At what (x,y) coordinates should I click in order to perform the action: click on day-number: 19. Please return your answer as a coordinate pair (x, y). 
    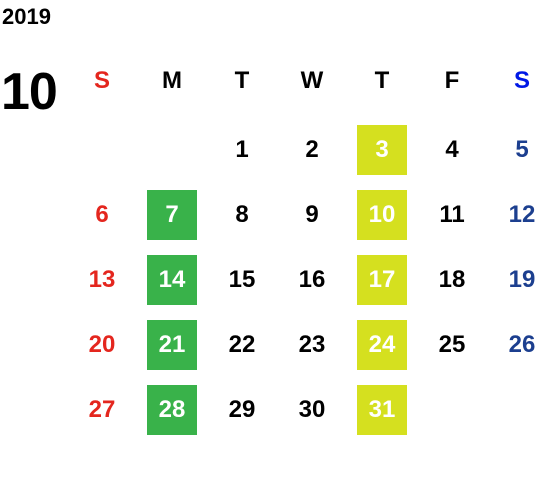
    Looking at the image, I should click on (522, 279).